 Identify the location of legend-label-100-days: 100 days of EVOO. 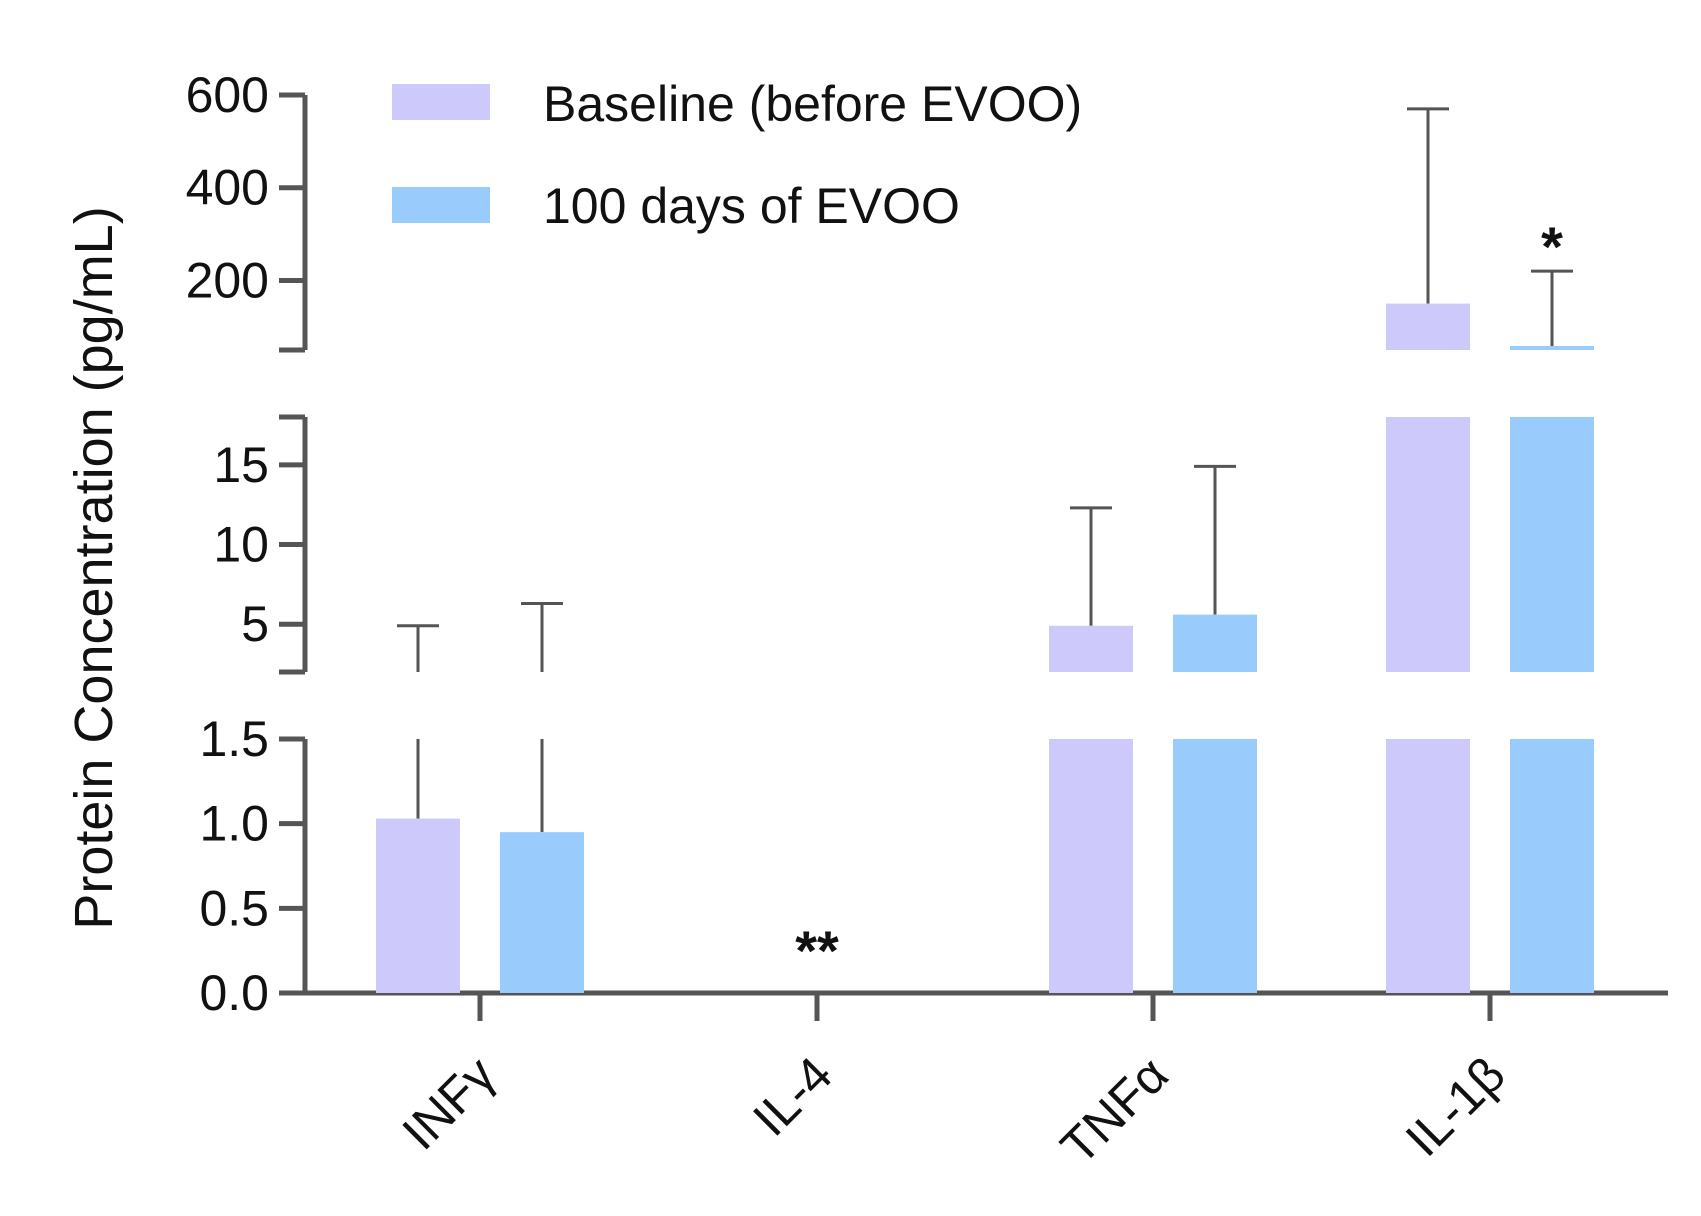
(751, 206).